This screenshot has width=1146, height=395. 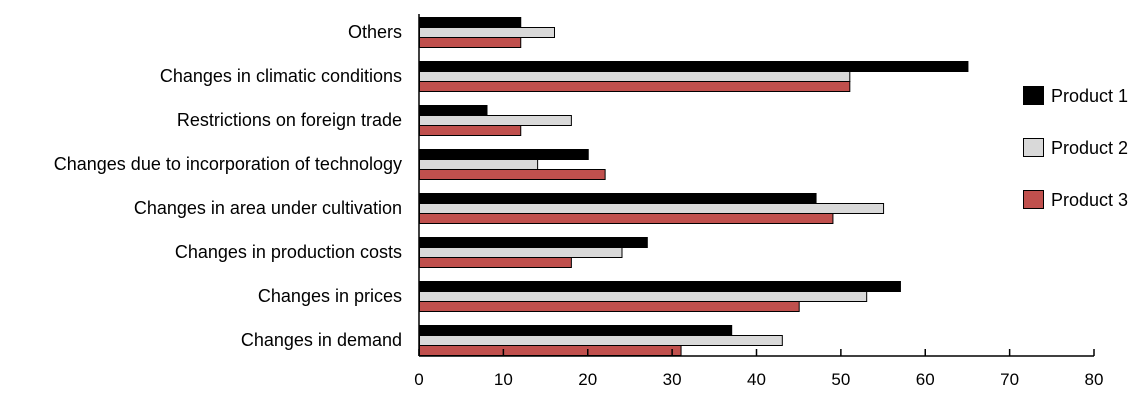 I want to click on bar-product-2-changes-in-production-costs, so click(x=521, y=252).